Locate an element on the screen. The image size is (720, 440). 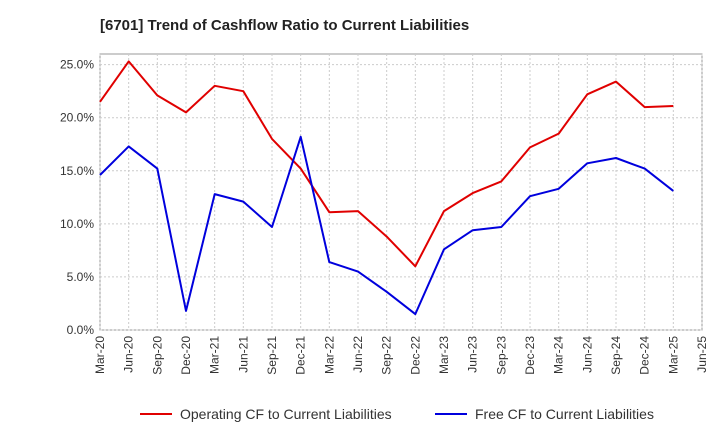
y-tick-label: 10.0% is located at coordinates (77, 224).